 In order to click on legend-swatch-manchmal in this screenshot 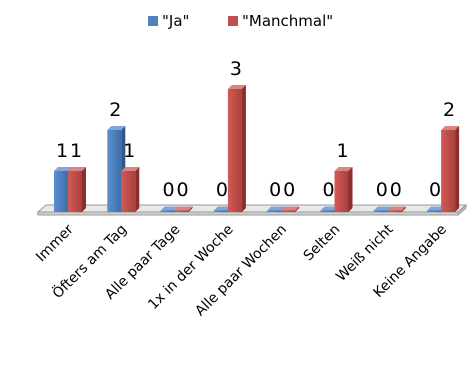, I will do `click(233, 21)`.